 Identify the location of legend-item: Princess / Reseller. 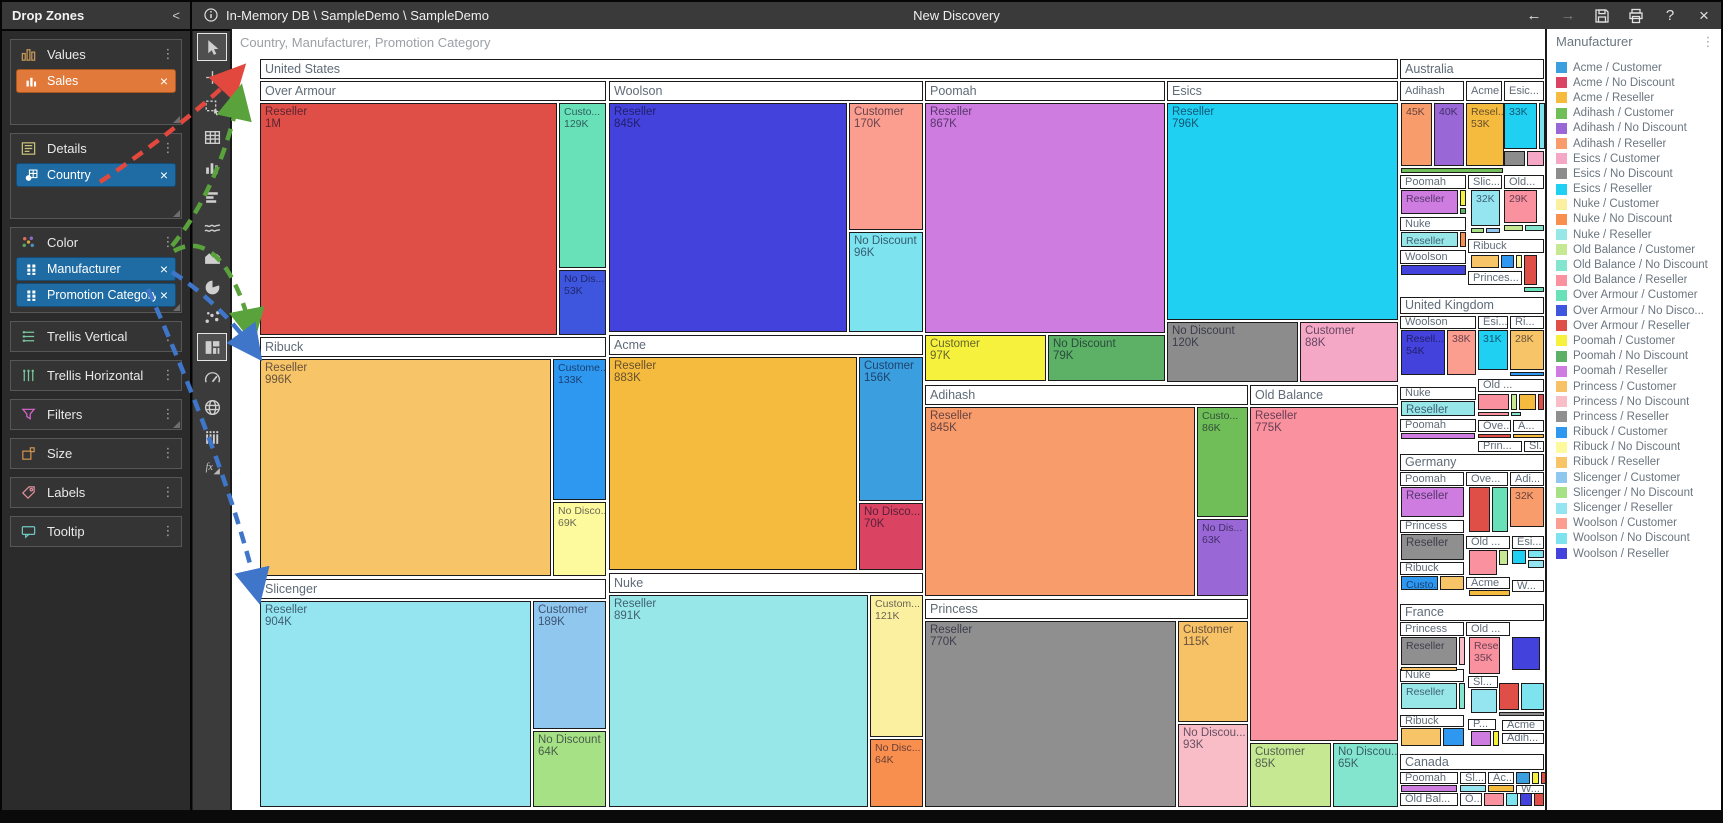
(1637, 416).